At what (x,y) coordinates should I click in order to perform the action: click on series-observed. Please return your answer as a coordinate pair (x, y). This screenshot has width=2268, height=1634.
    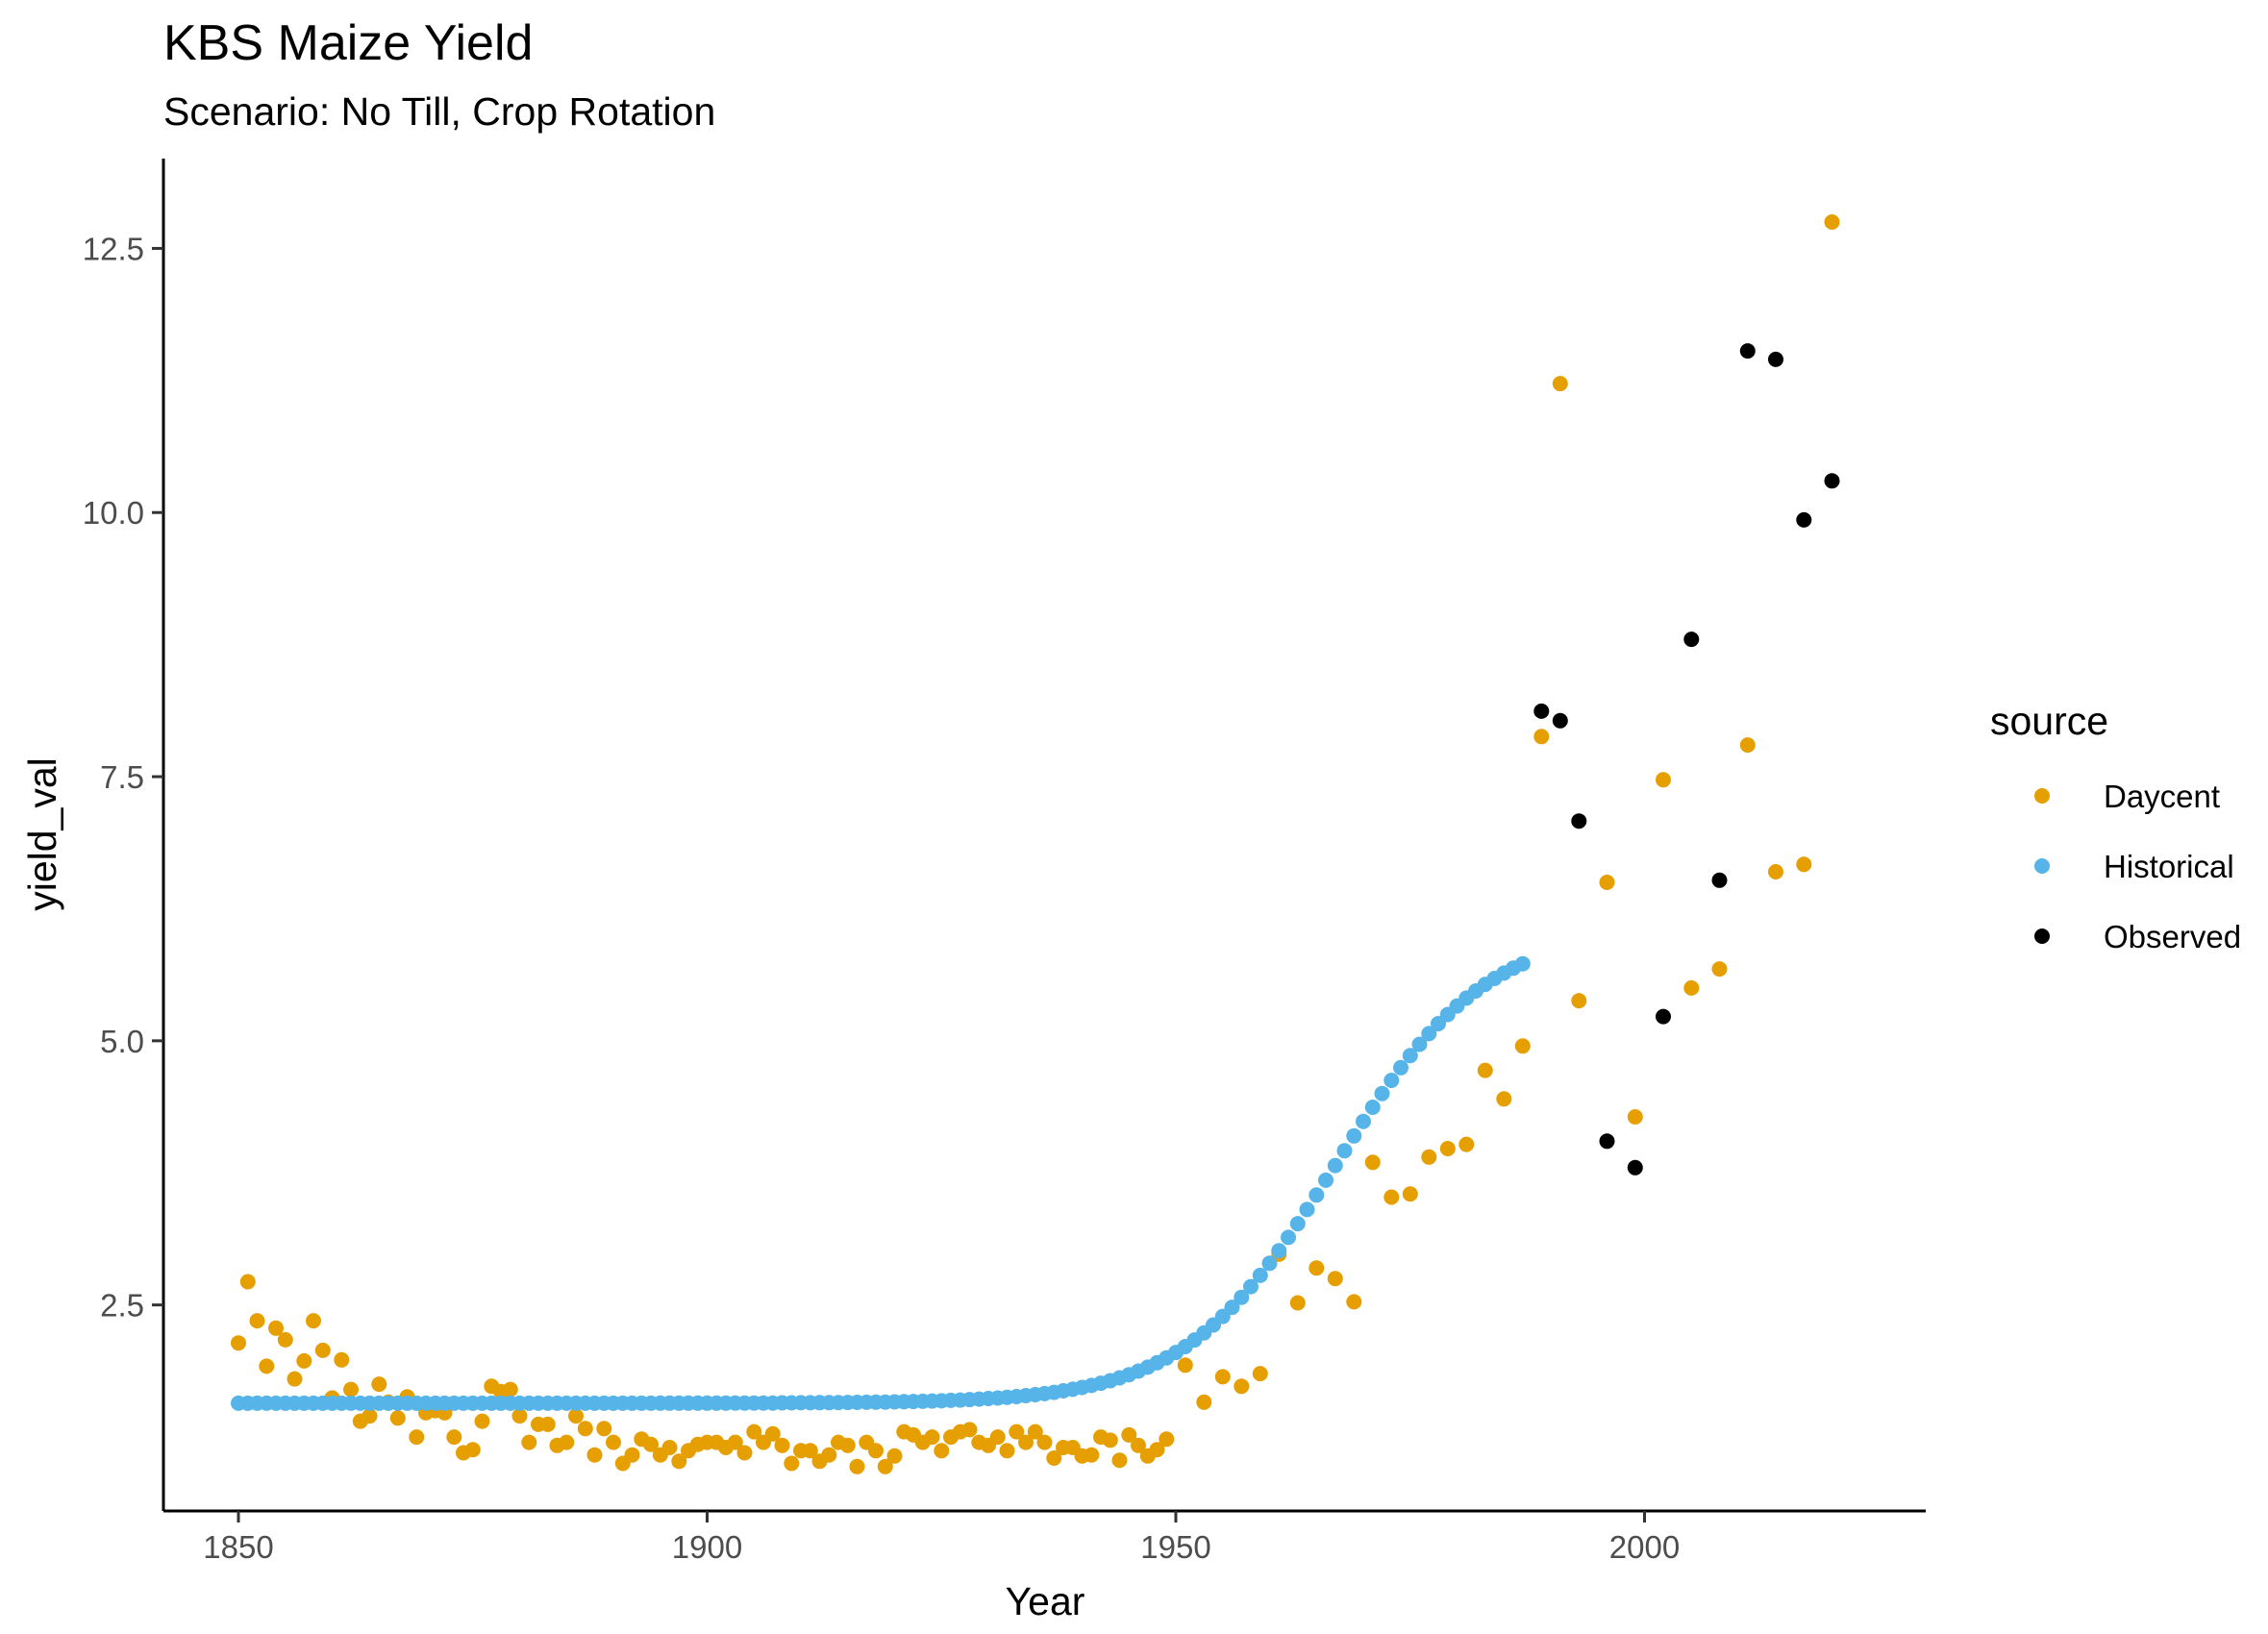
    Looking at the image, I should click on (1686, 759).